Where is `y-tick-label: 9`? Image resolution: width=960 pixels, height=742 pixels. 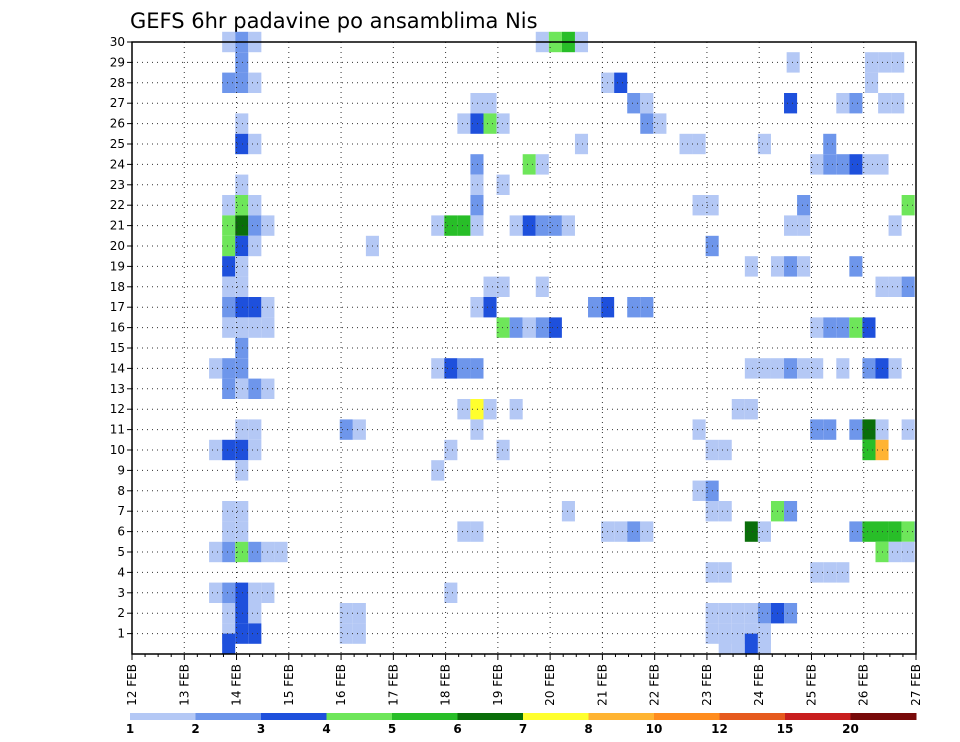 y-tick-label: 9 is located at coordinates (121, 470).